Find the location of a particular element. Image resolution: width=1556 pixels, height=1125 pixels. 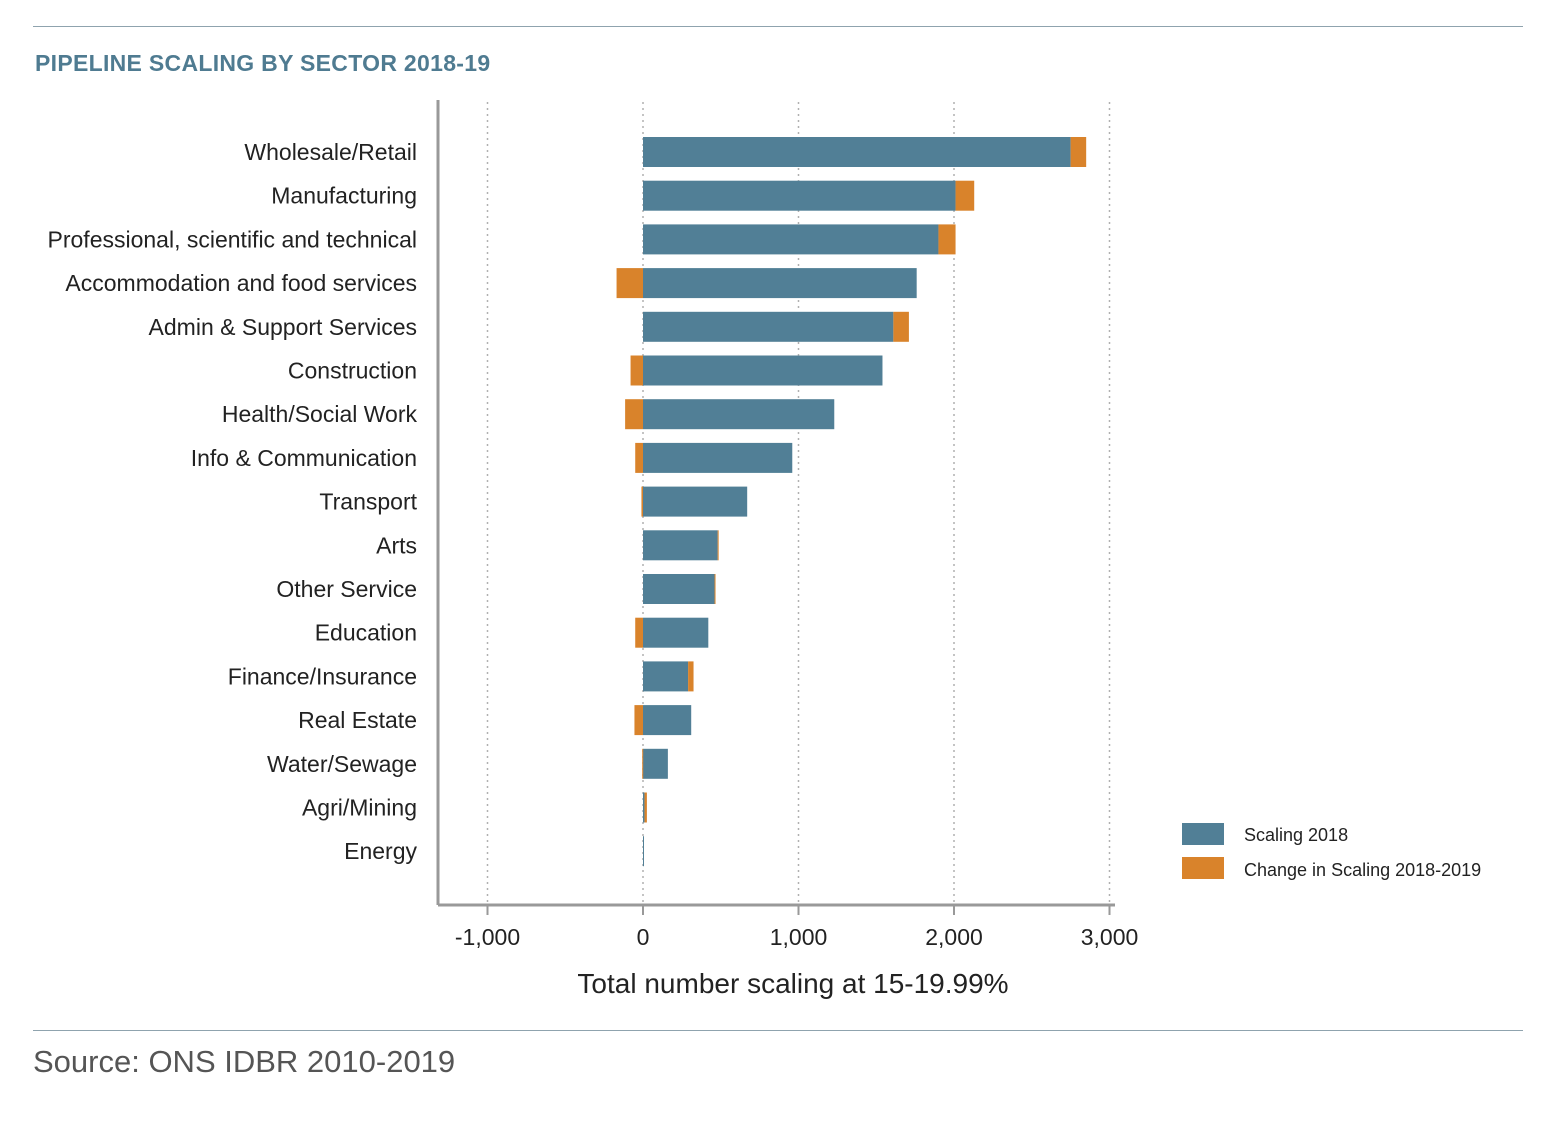

legend-swatch-change is located at coordinates (1203, 868).